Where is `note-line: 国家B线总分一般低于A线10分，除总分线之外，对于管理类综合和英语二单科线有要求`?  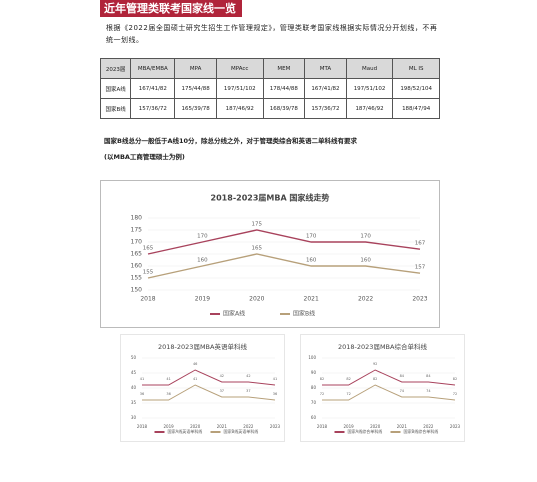
note-line: 国家B线总分一般低于A线10分，除总分线之外，对于管理类综合和英语二单科线有要求 is located at coordinates (231, 141).